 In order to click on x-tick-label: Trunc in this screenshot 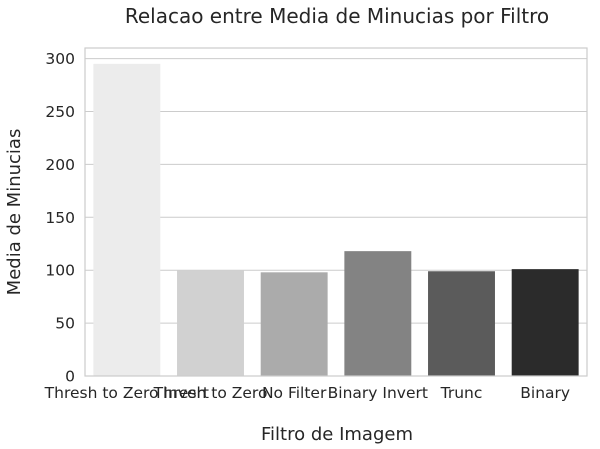, I will do `click(461, 393)`.